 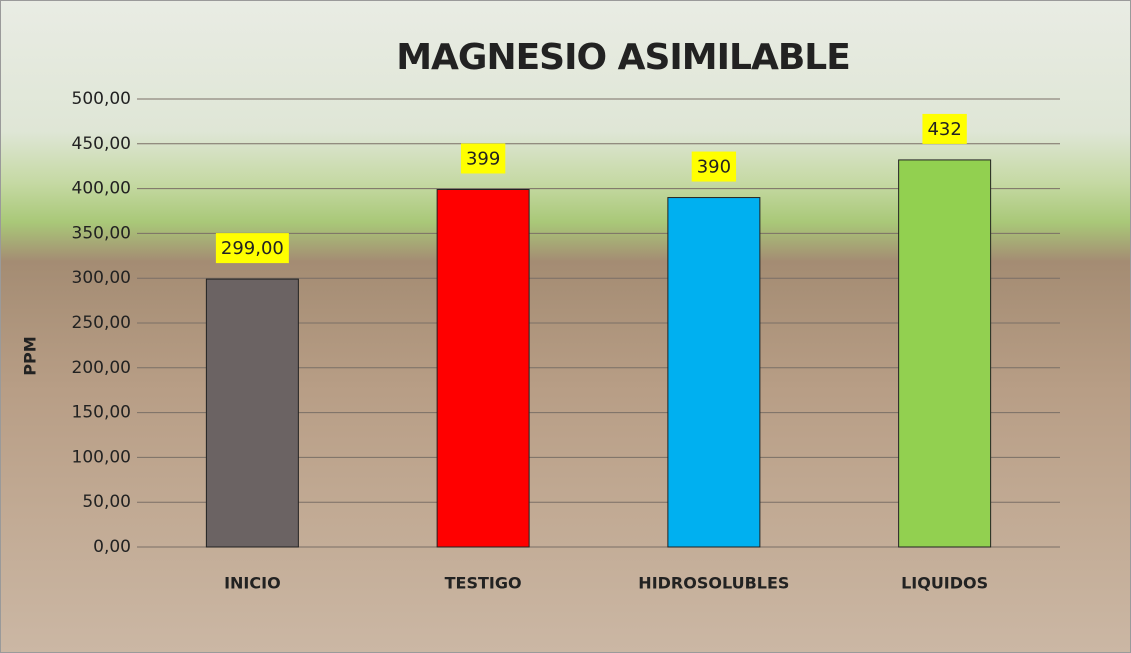 I want to click on y-tick-label: 500,00, so click(x=101, y=99).